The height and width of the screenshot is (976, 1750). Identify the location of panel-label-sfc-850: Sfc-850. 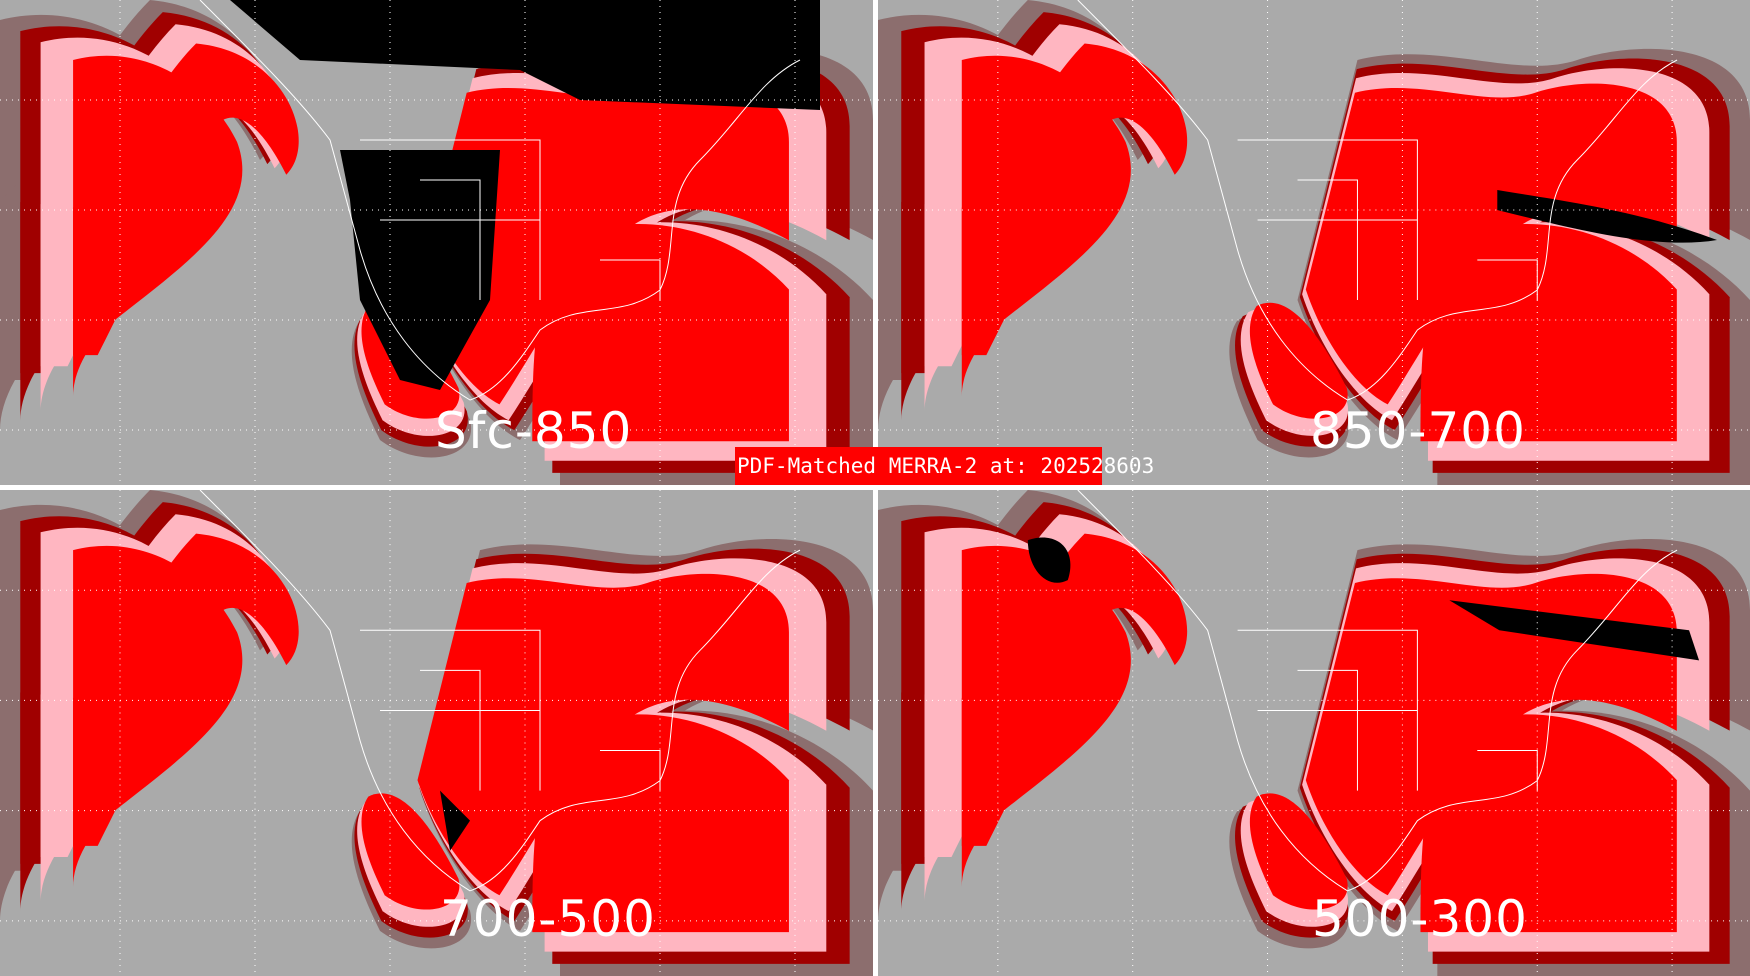
(534, 431).